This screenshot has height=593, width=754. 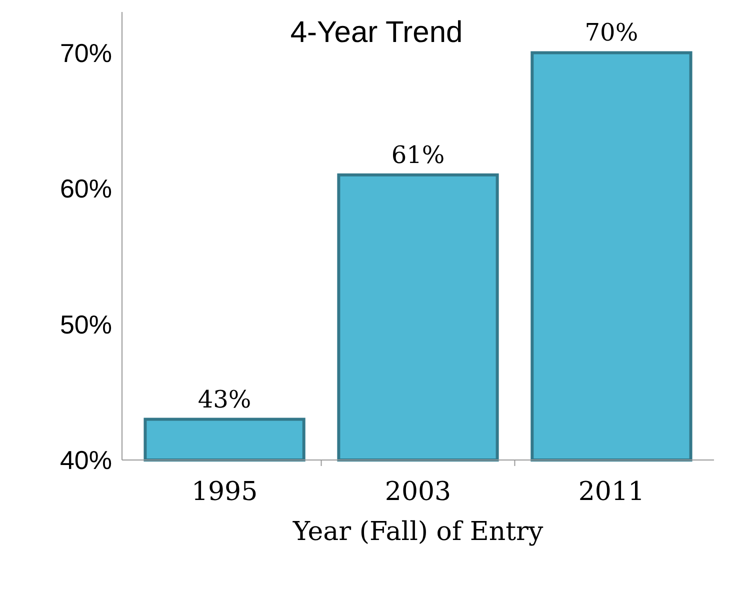 What do you see at coordinates (418, 492) in the screenshot?
I see `x-tick-label: 2003` at bounding box center [418, 492].